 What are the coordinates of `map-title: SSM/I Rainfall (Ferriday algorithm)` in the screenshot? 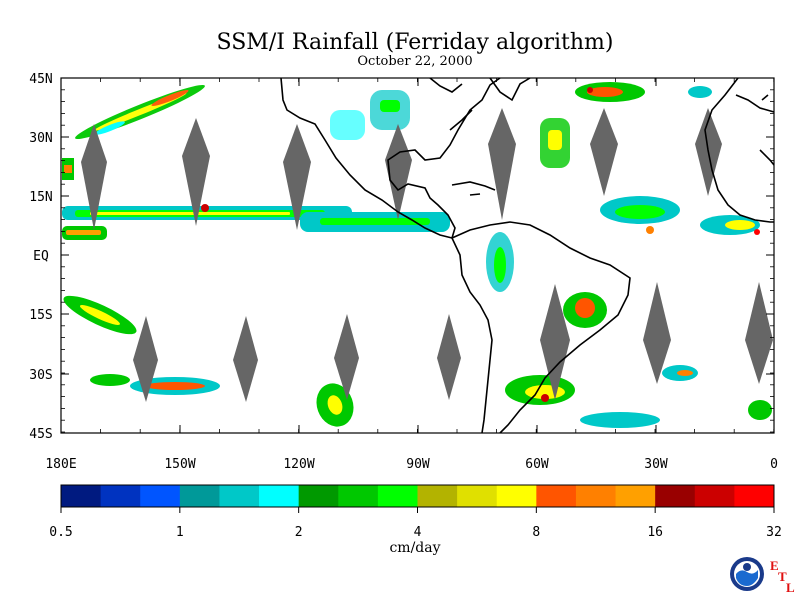 It's located at (415, 42).